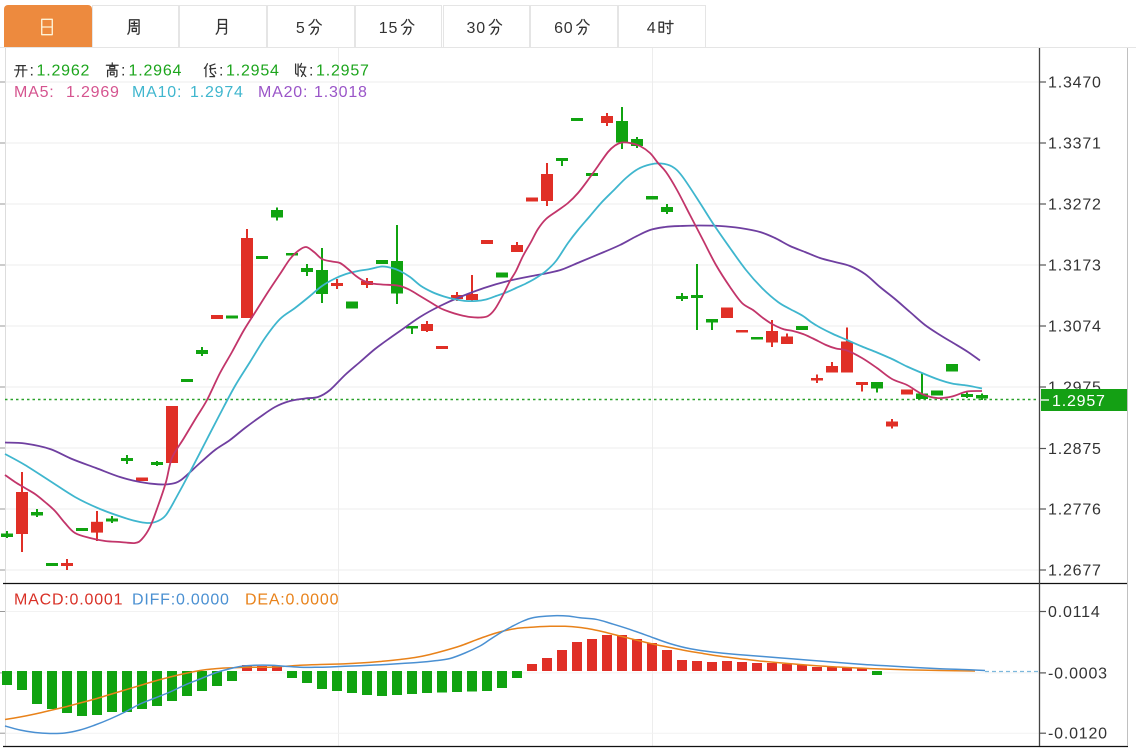 This screenshot has height=752, width=1136. I want to click on svg-text: 1.2964, so click(156, 71).